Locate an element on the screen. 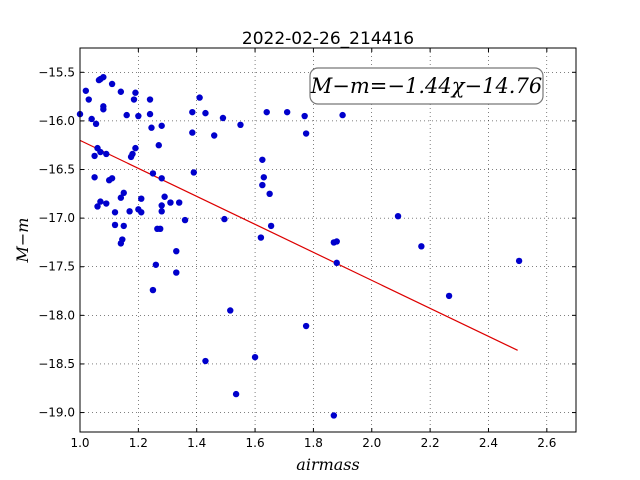  y-tick-label: −15.5 is located at coordinates (56, 72).